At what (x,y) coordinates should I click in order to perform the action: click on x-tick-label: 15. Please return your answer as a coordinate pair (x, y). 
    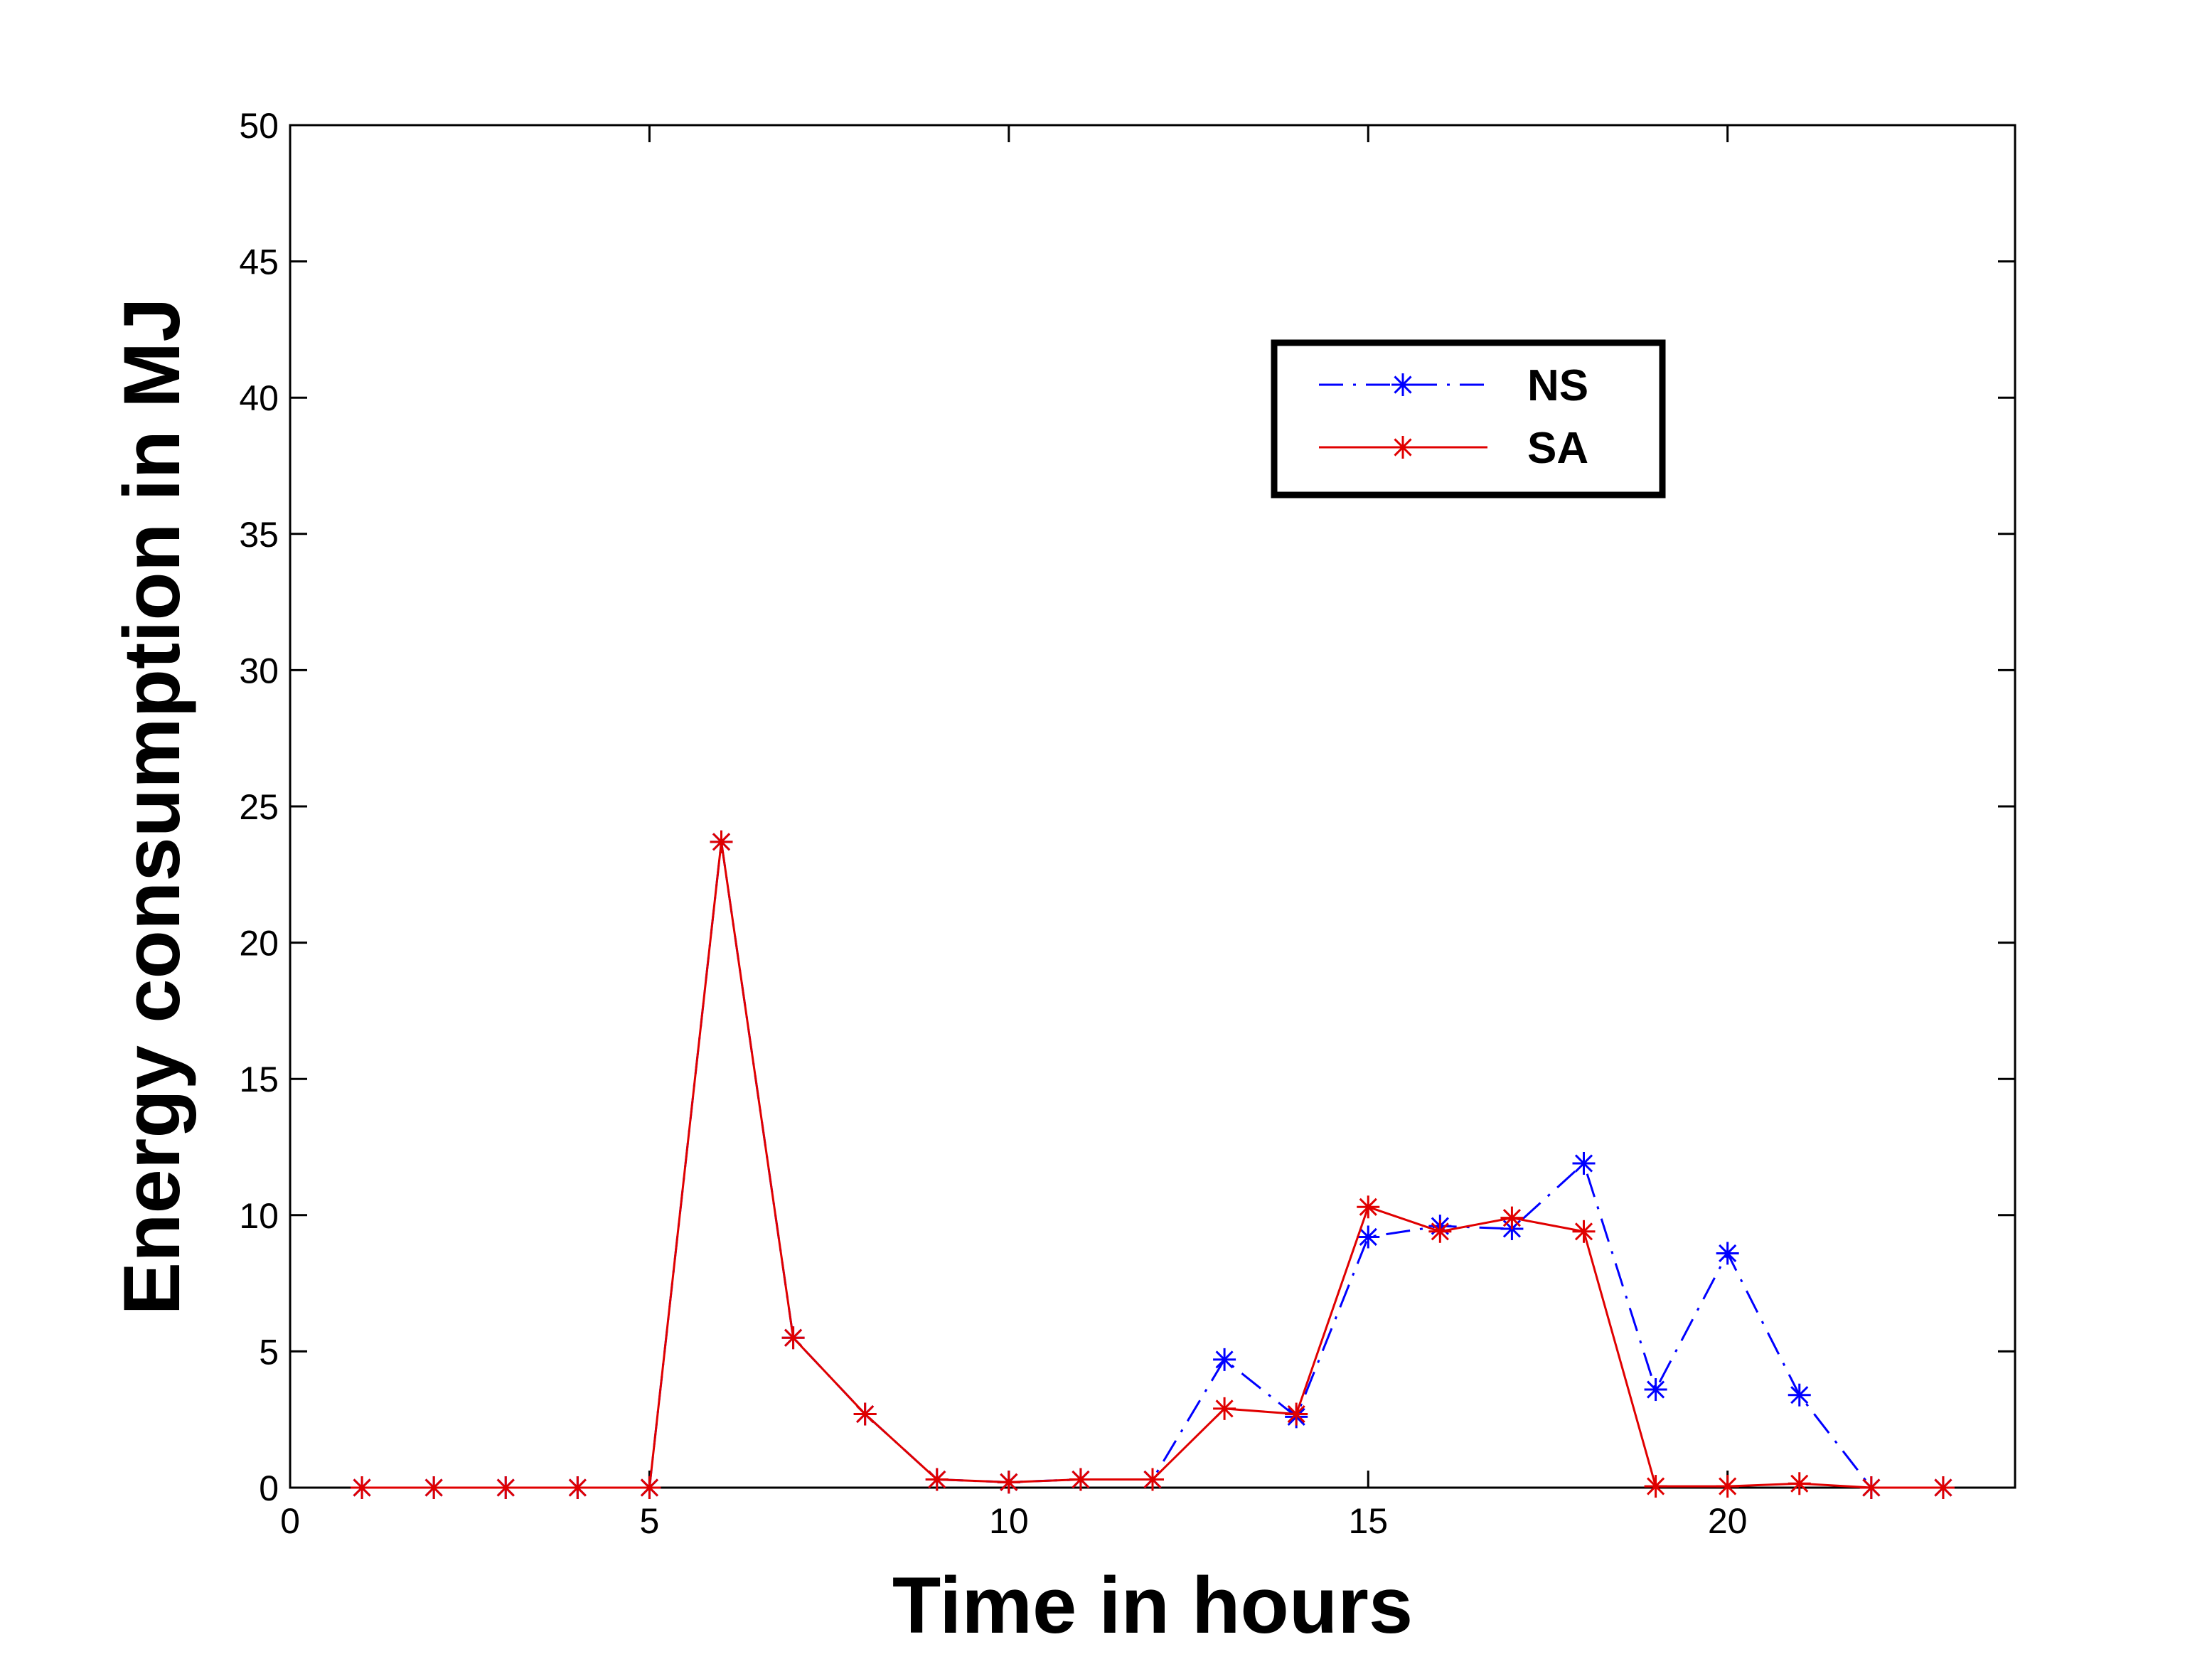
    Looking at the image, I should click on (1368, 1521).